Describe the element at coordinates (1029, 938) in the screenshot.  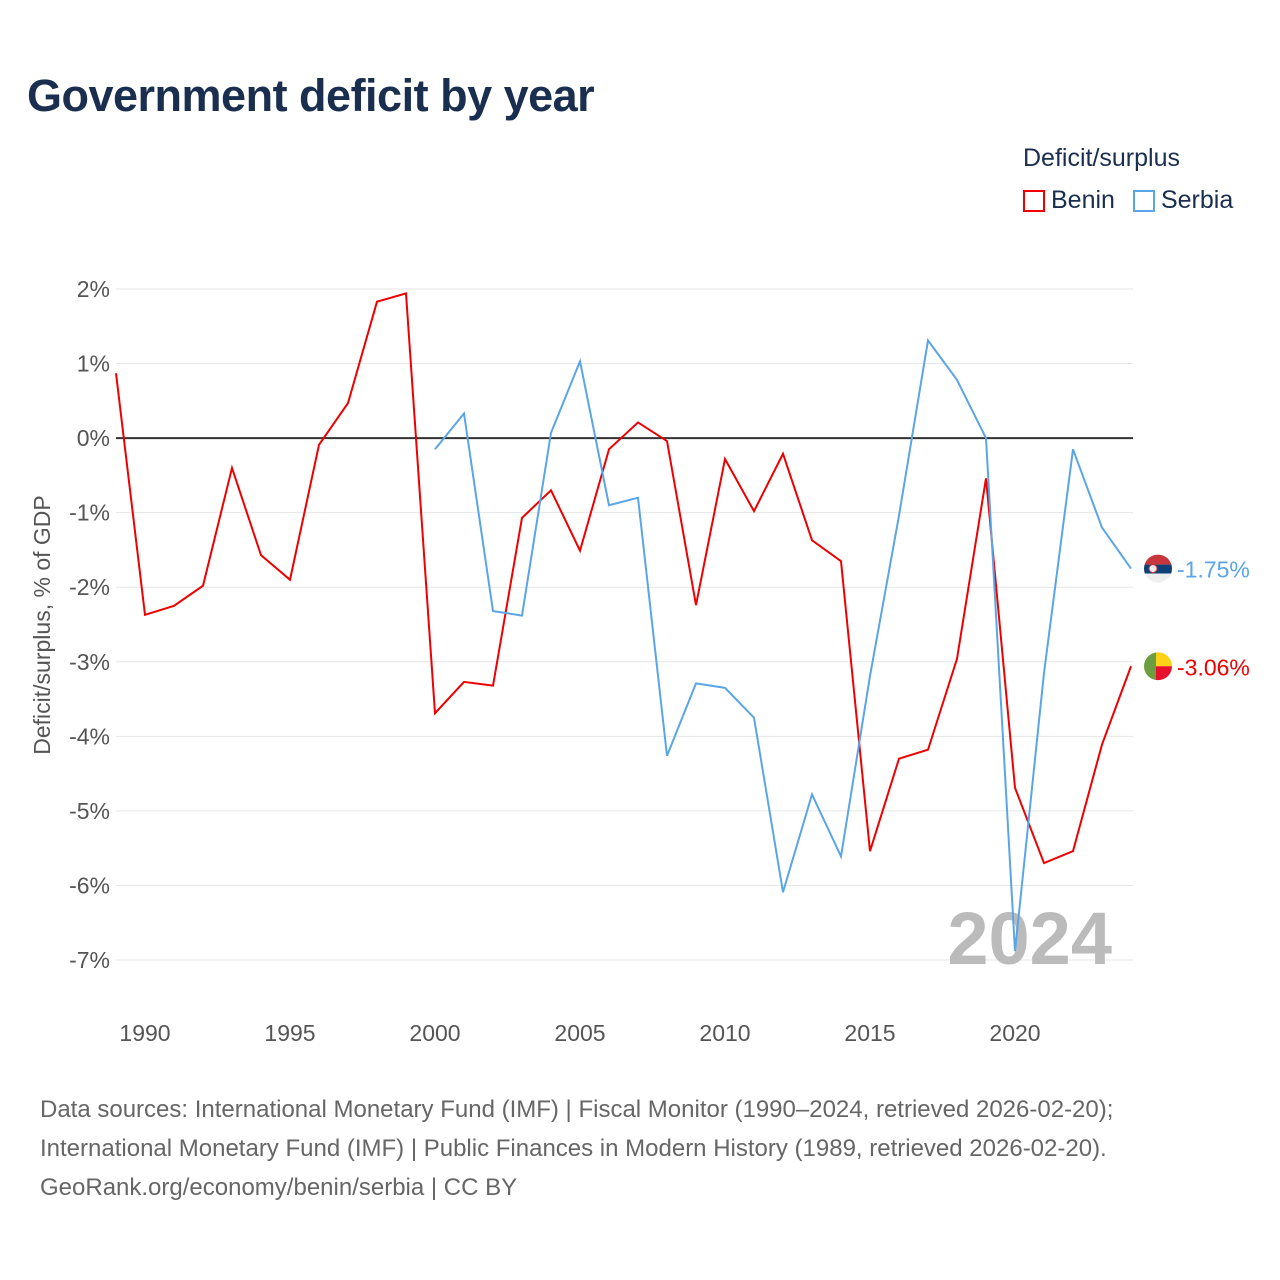
I see `year-watermark: 2024` at that location.